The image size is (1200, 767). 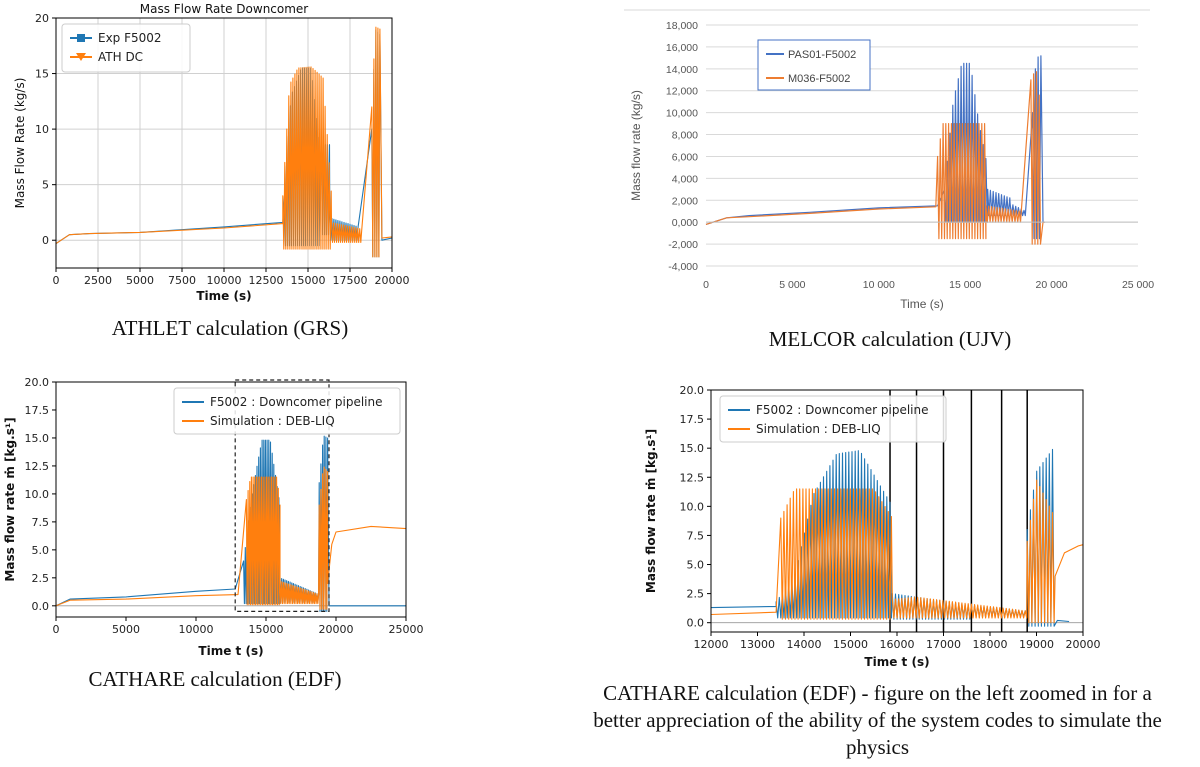 I want to click on y-tick-label: 5, so click(x=45, y=185).